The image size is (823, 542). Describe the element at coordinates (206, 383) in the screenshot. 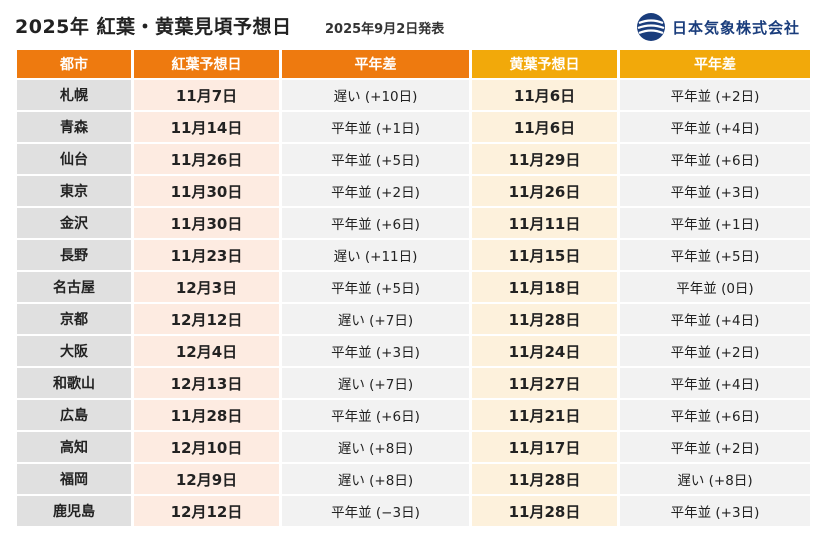

I see `koyo-date-cell: 12月13日` at that location.